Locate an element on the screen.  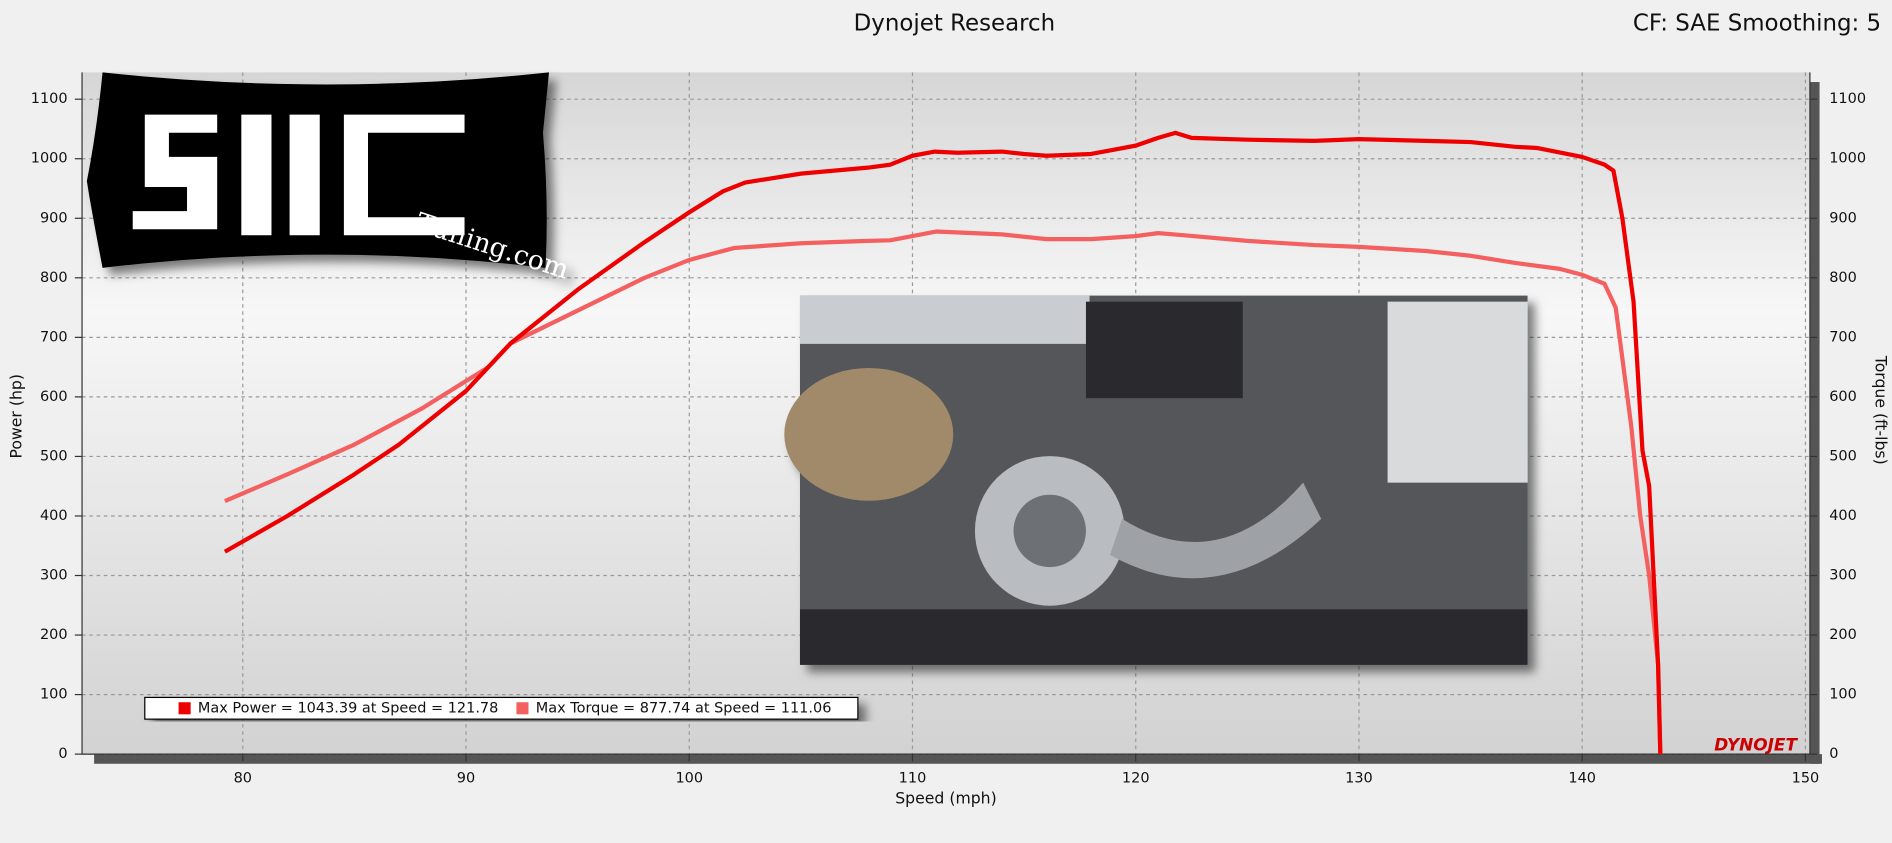
chart-title: Dynojet Research is located at coordinates (955, 24).